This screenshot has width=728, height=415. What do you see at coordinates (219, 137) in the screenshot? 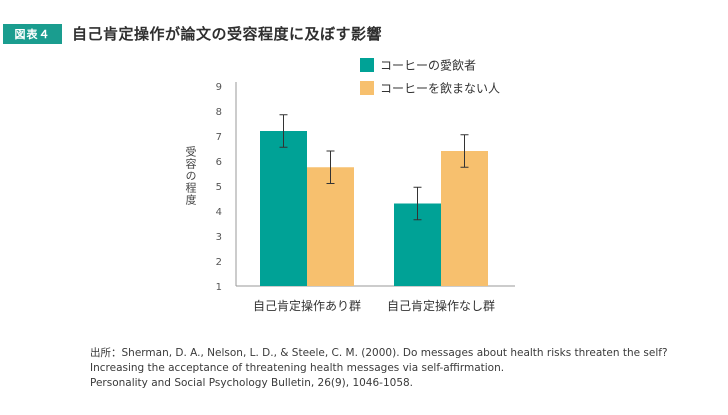
I see `y-tick-label-6: 7` at bounding box center [219, 137].